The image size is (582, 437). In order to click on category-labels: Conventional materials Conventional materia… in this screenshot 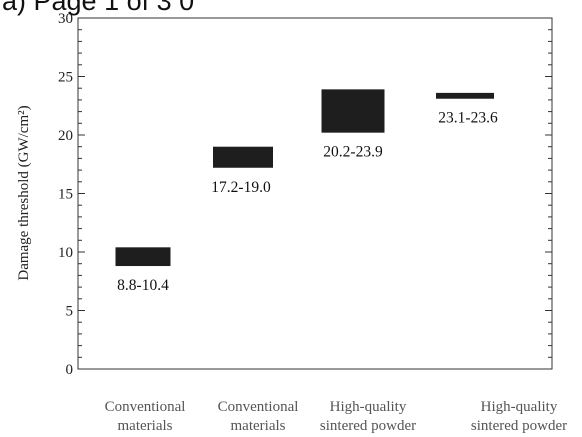, I will do `click(336, 416)`.